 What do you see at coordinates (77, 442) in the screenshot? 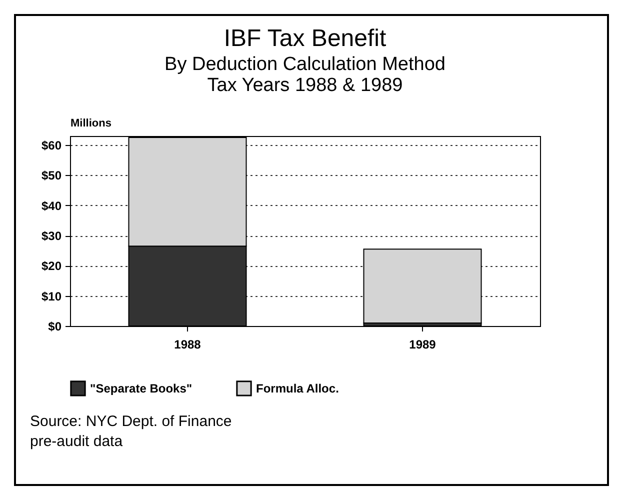
I see `text: pre-audit data` at bounding box center [77, 442].